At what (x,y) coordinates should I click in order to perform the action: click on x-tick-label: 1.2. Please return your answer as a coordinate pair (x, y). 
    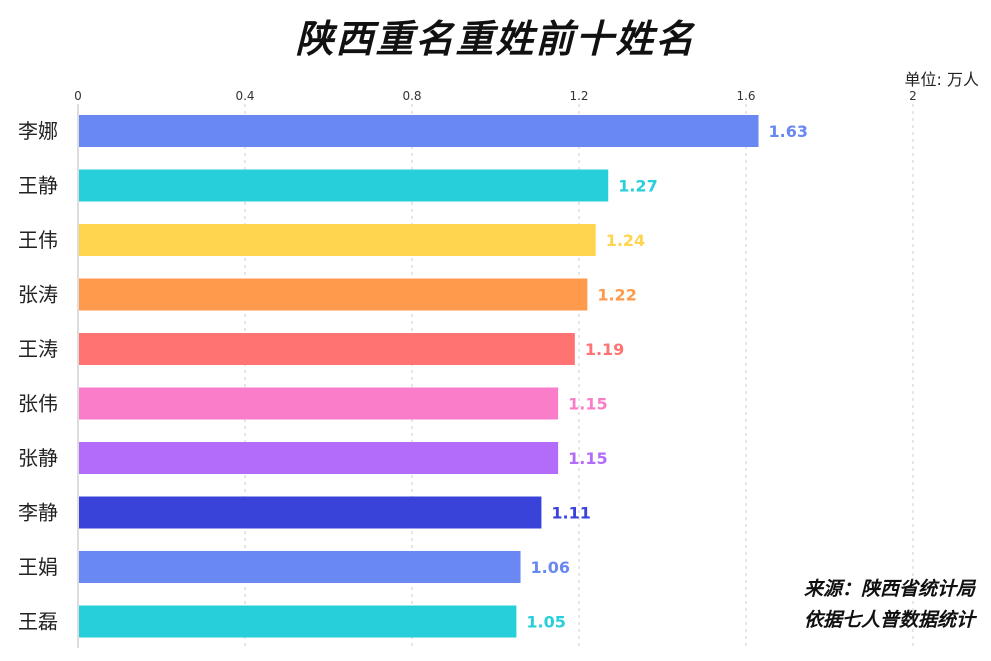
    Looking at the image, I should click on (578, 96).